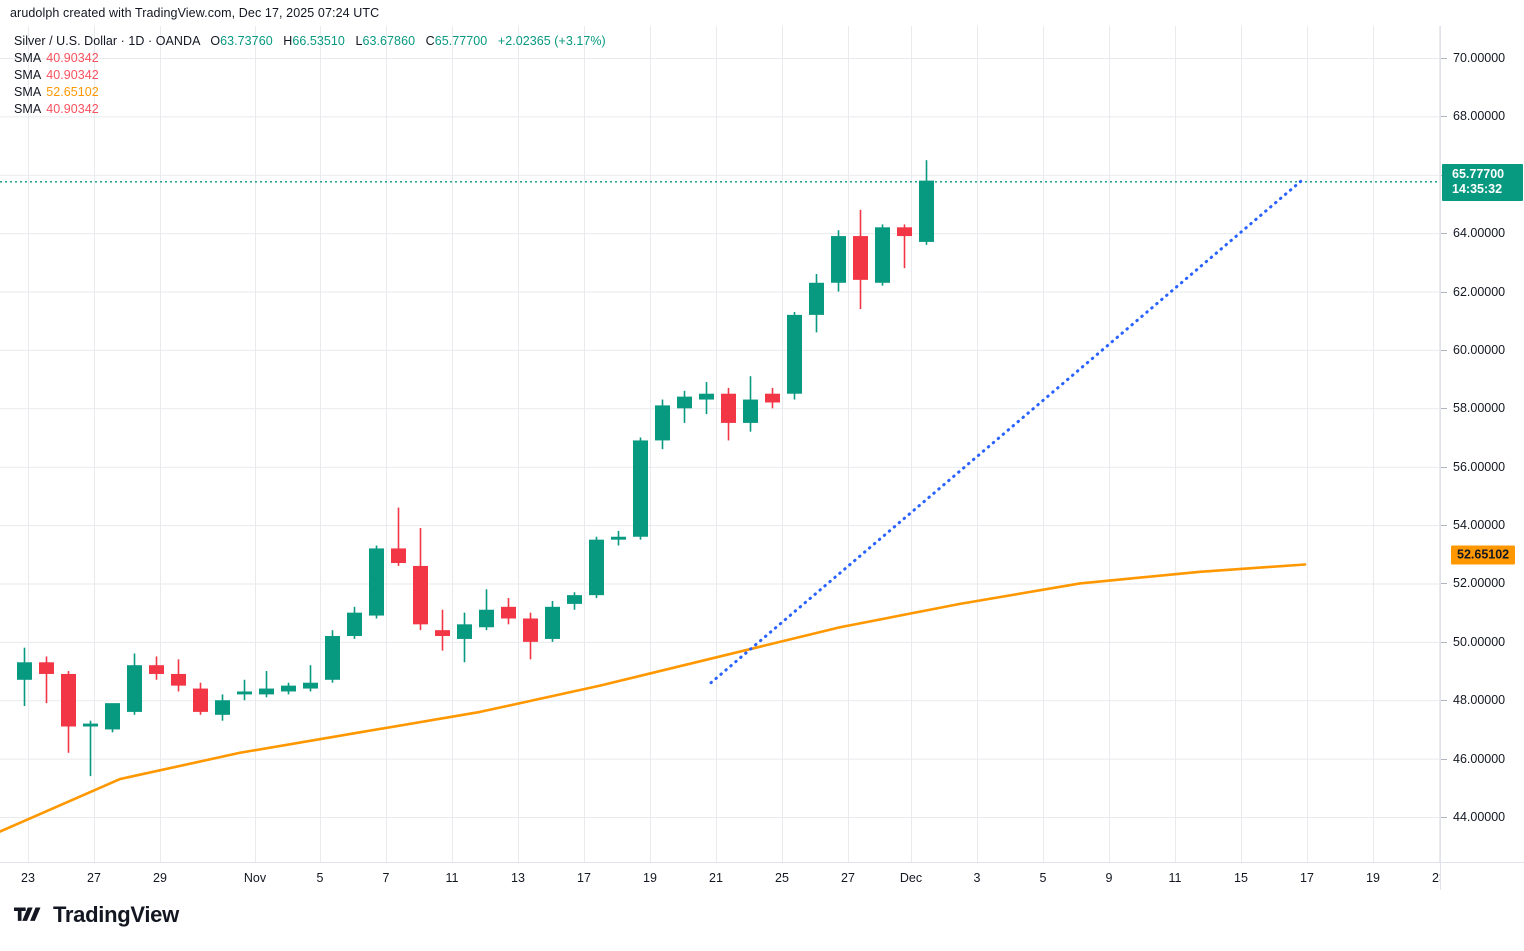 Image resolution: width=1524 pixels, height=951 pixels. I want to click on price-tick-label: 52.00000, so click(1479, 583).